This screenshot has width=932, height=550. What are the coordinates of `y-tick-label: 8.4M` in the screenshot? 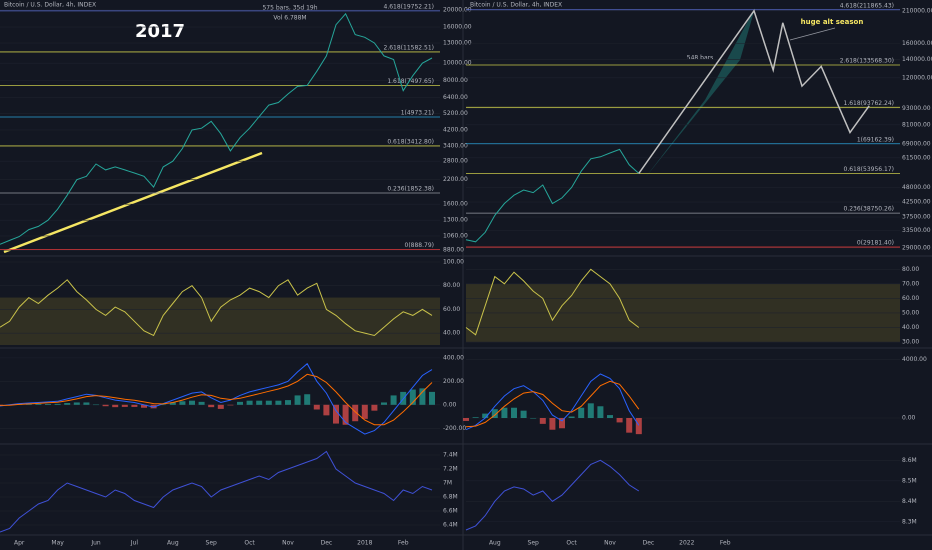 It's located at (909, 501).